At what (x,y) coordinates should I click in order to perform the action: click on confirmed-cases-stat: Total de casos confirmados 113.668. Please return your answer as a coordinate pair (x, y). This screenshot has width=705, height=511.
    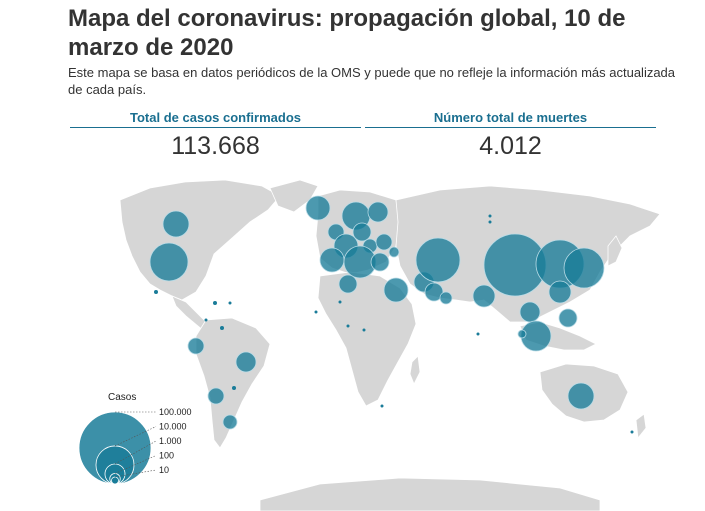
    Looking at the image, I should click on (215, 135).